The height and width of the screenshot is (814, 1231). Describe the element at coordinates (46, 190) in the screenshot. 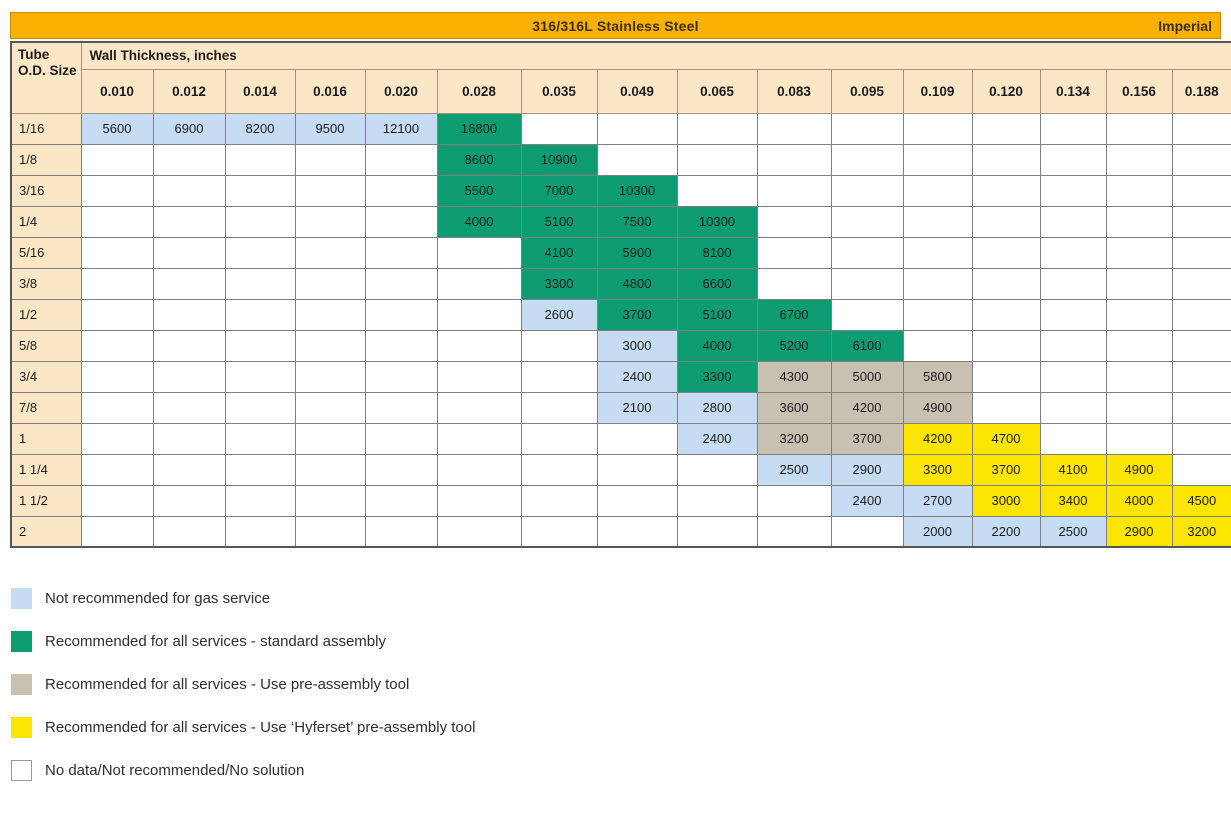

I see `row-label: 3/16` at that location.